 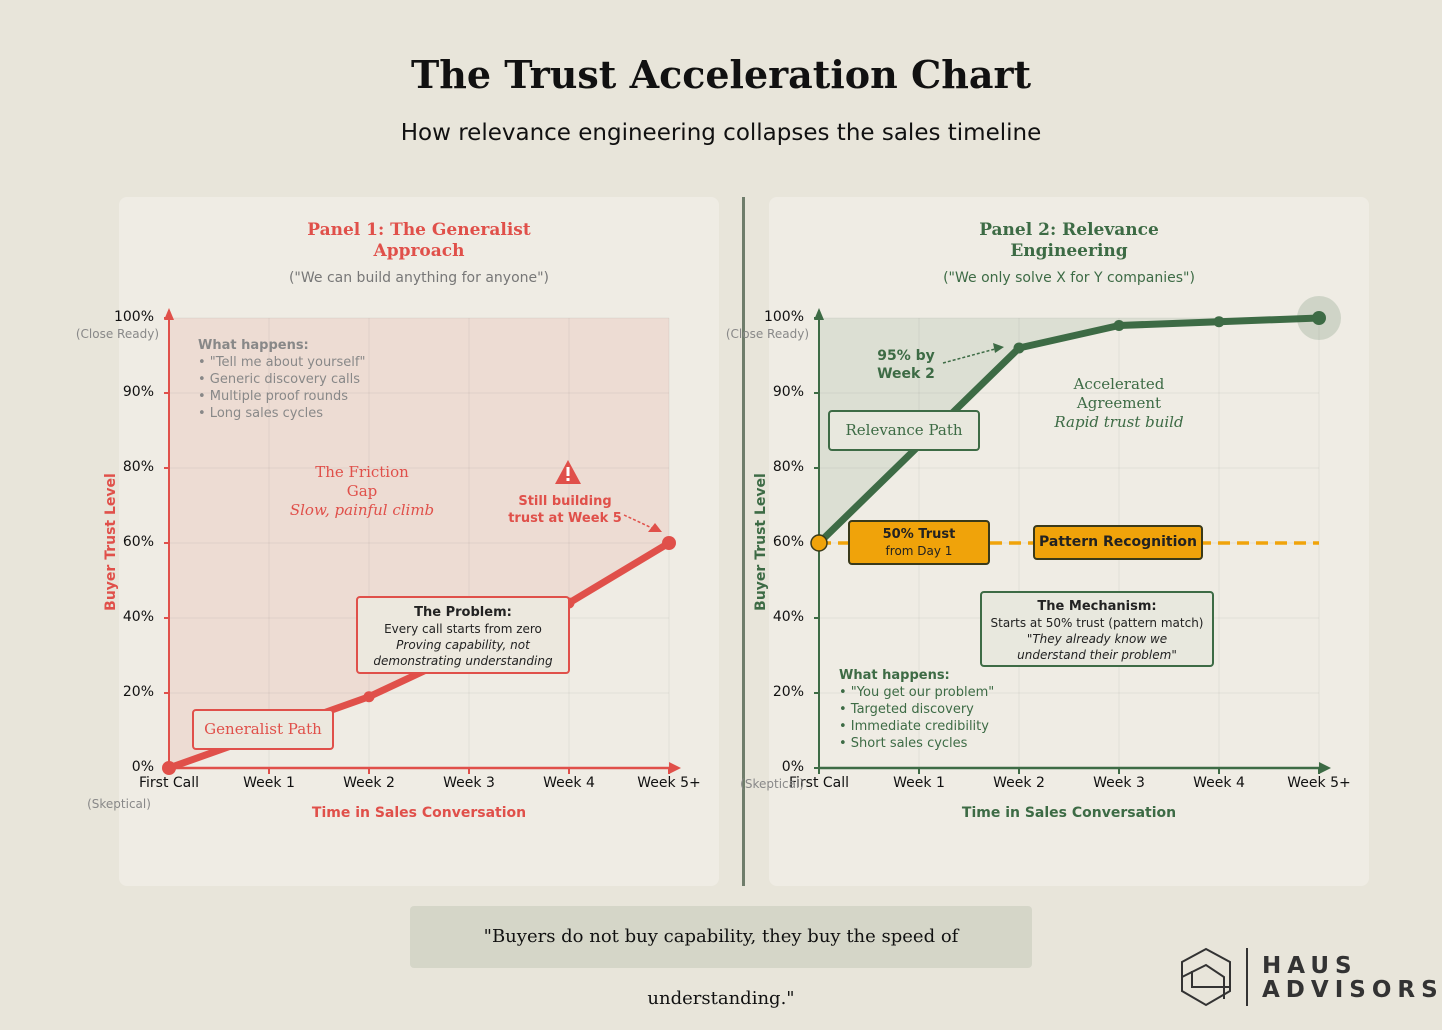 What do you see at coordinates (919, 534) in the screenshot?
I see `start-line: 50% Trust` at bounding box center [919, 534].